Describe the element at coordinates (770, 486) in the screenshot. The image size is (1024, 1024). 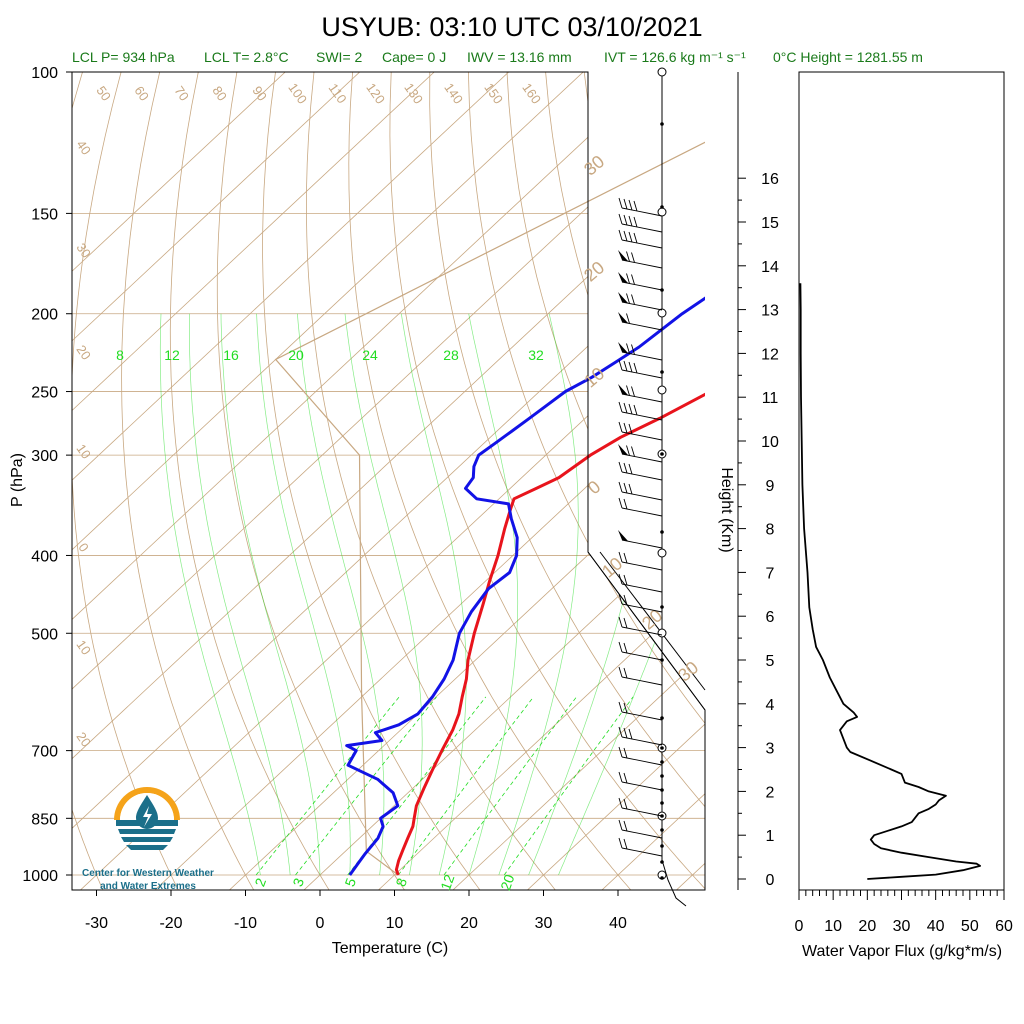
I see `height-tick-label: 9` at that location.